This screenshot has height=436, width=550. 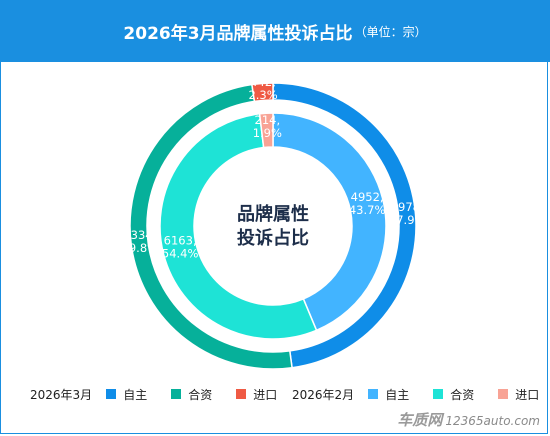 What do you see at coordinates (407, 213) in the screenshot?
I see `slice-label: 8978, 47.9%` at bounding box center [407, 213].